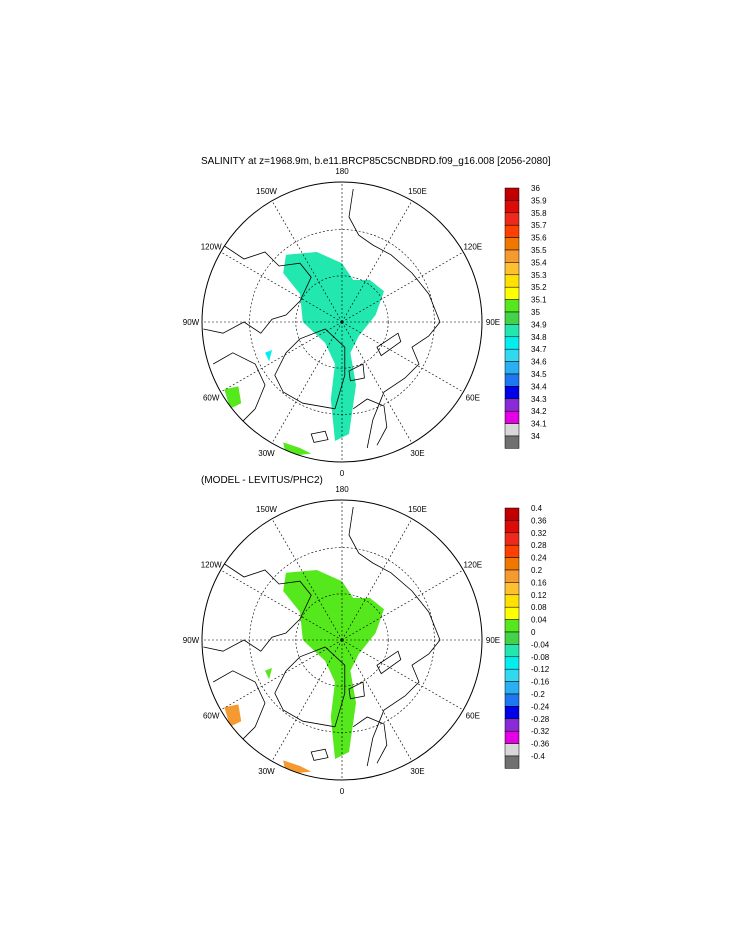 Image resolution: width=733 pixels, height=945 pixels. What do you see at coordinates (540, 644) in the screenshot?
I see `colorbar-label: -0.04` at bounding box center [540, 644].